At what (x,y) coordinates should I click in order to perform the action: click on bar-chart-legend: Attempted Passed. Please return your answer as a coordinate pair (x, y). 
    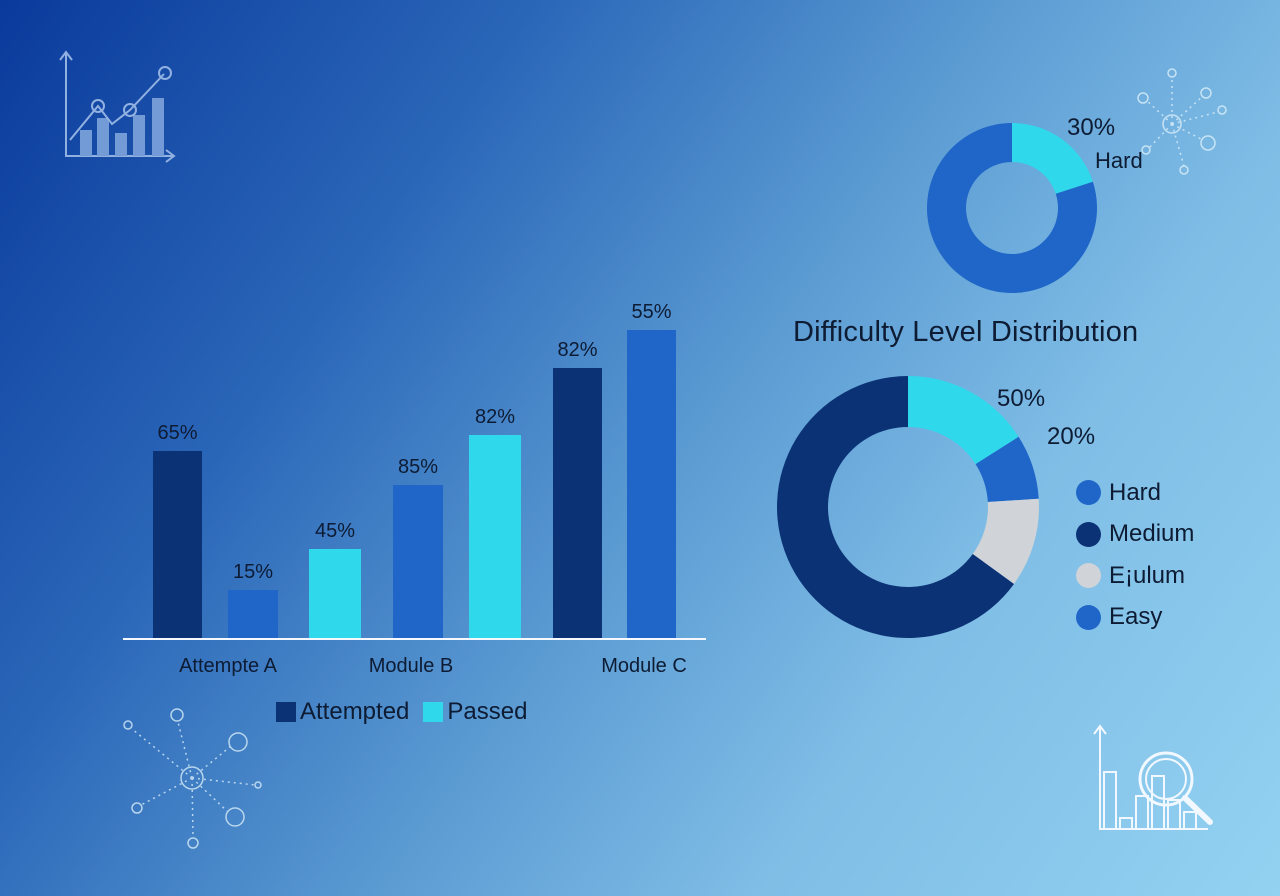
    Looking at the image, I should click on (408, 712).